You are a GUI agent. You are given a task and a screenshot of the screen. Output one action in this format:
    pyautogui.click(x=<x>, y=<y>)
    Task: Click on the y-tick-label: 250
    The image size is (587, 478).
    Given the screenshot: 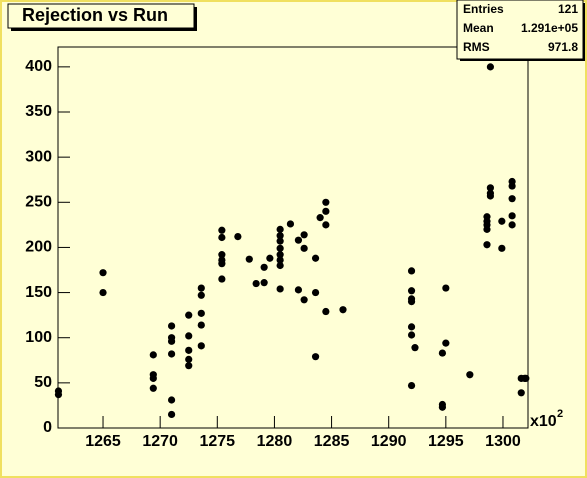 What is the action you would take?
    pyautogui.click(x=38, y=202)
    